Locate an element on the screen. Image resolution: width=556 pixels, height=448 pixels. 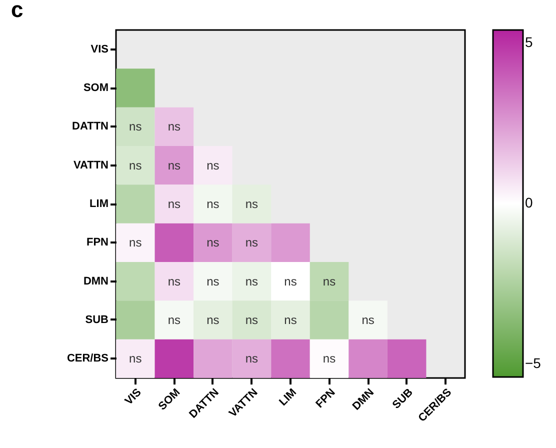
chart-title: c is located at coordinates (17, 11).